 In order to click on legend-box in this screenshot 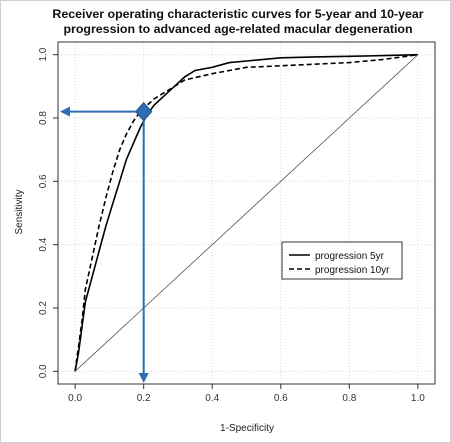, I will do `click(342, 260)`.